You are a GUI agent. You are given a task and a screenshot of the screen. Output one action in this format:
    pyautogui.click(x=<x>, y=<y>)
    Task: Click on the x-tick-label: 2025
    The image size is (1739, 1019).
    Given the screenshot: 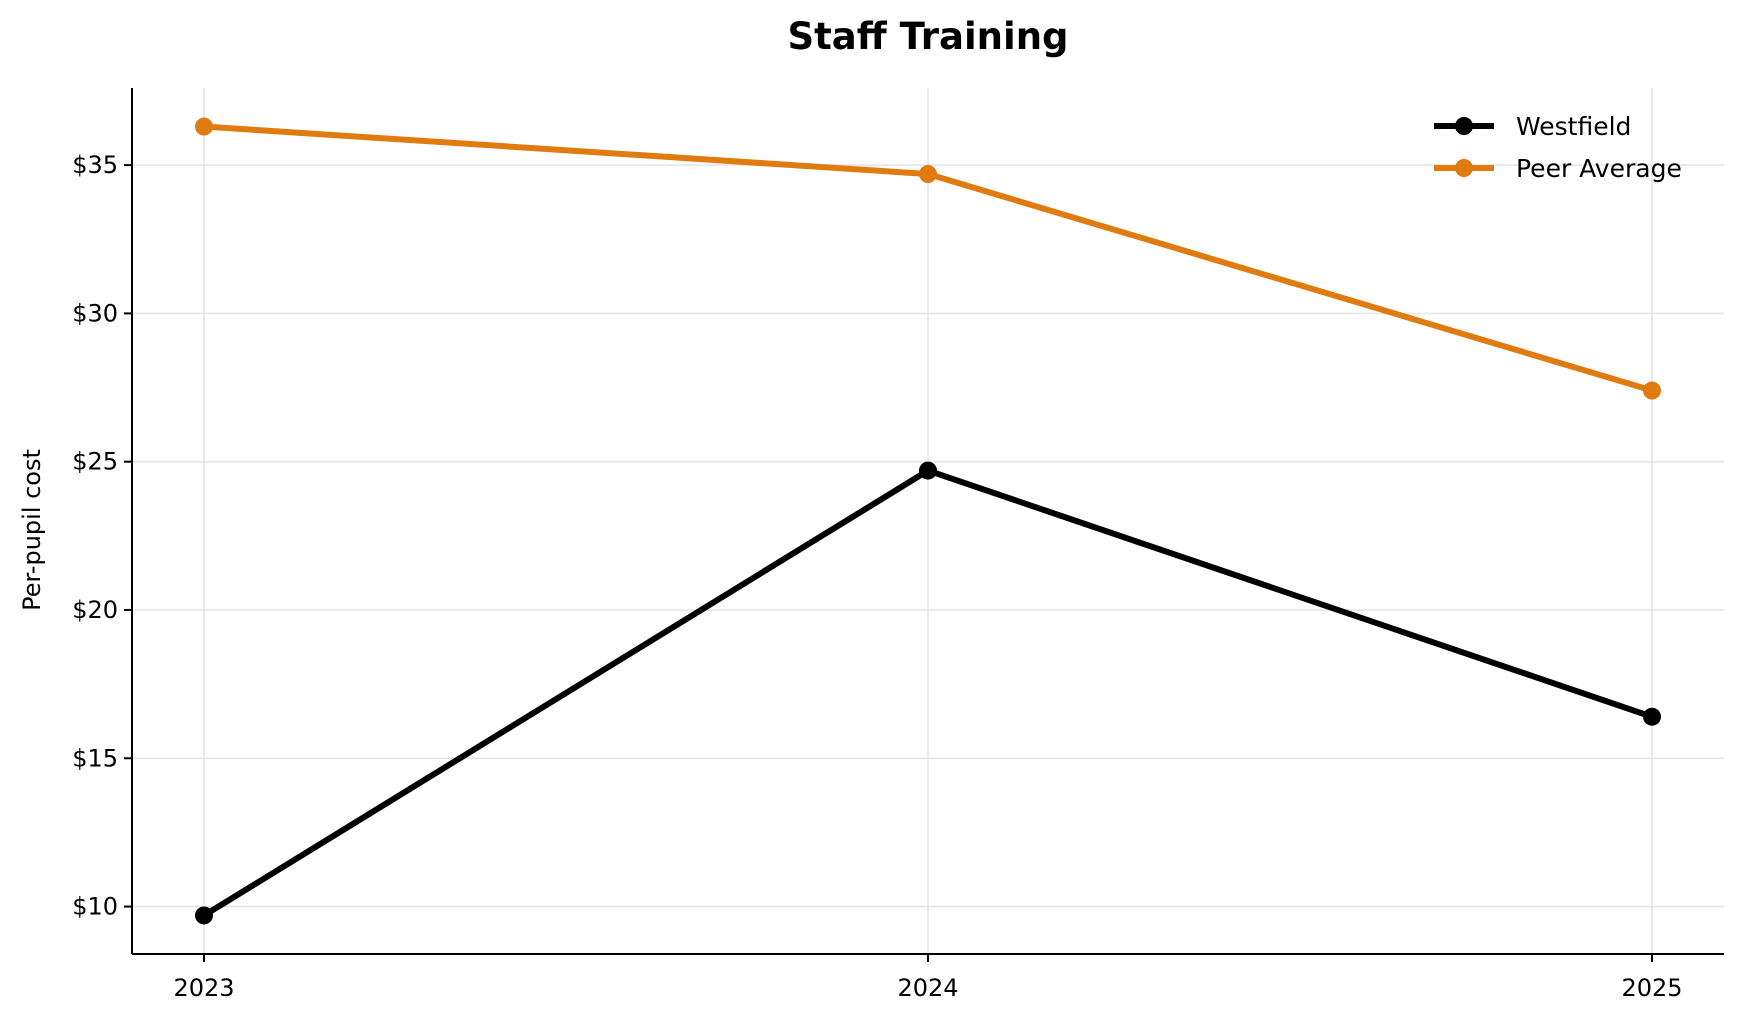 What is the action you would take?
    pyautogui.click(x=1651, y=988)
    